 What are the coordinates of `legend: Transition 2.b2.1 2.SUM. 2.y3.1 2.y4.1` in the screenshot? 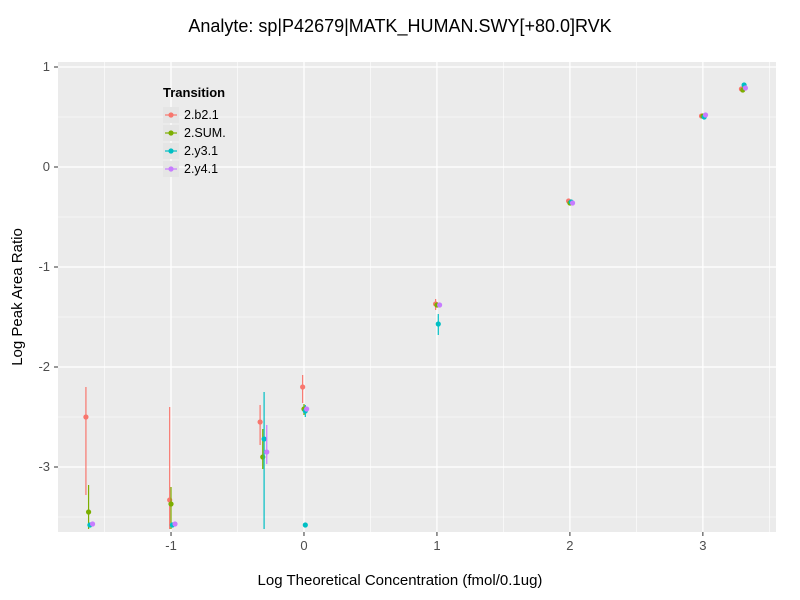 It's located at (194, 131).